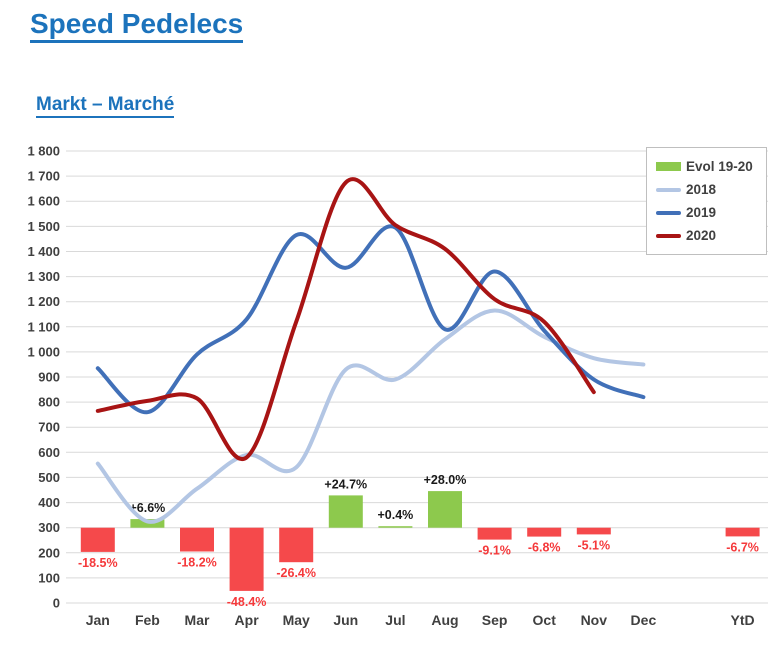 This screenshot has height=664, width=780. I want to click on x-axis-label: YtD, so click(743, 620).